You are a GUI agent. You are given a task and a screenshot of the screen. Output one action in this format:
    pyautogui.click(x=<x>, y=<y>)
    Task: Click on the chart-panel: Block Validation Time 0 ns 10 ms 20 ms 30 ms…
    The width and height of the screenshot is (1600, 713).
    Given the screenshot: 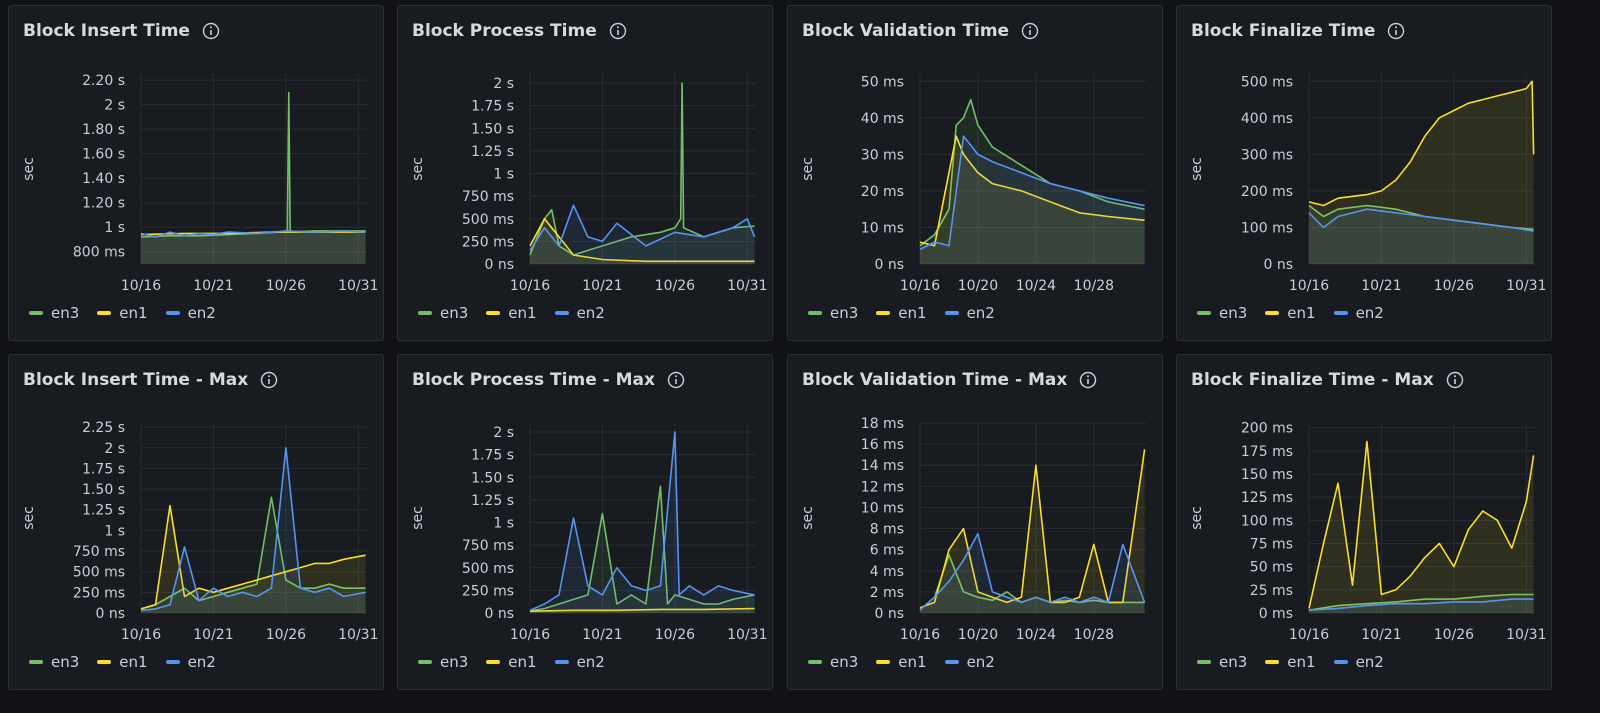 What is the action you would take?
    pyautogui.click(x=975, y=173)
    